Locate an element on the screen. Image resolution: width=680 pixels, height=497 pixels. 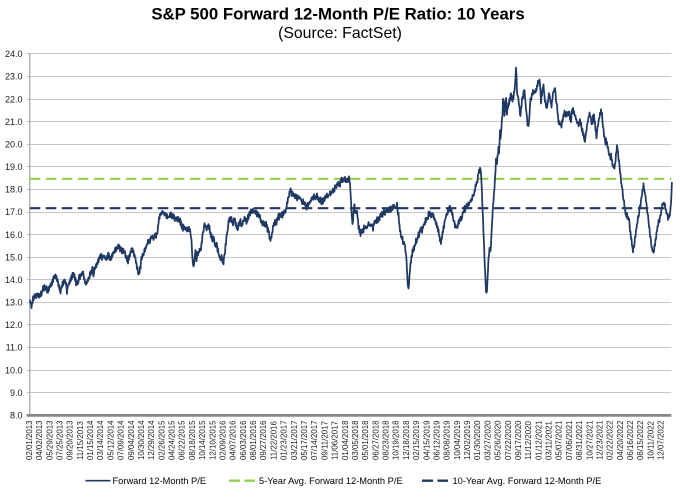
svg-text: 03/05/2018 is located at coordinates (355, 440).